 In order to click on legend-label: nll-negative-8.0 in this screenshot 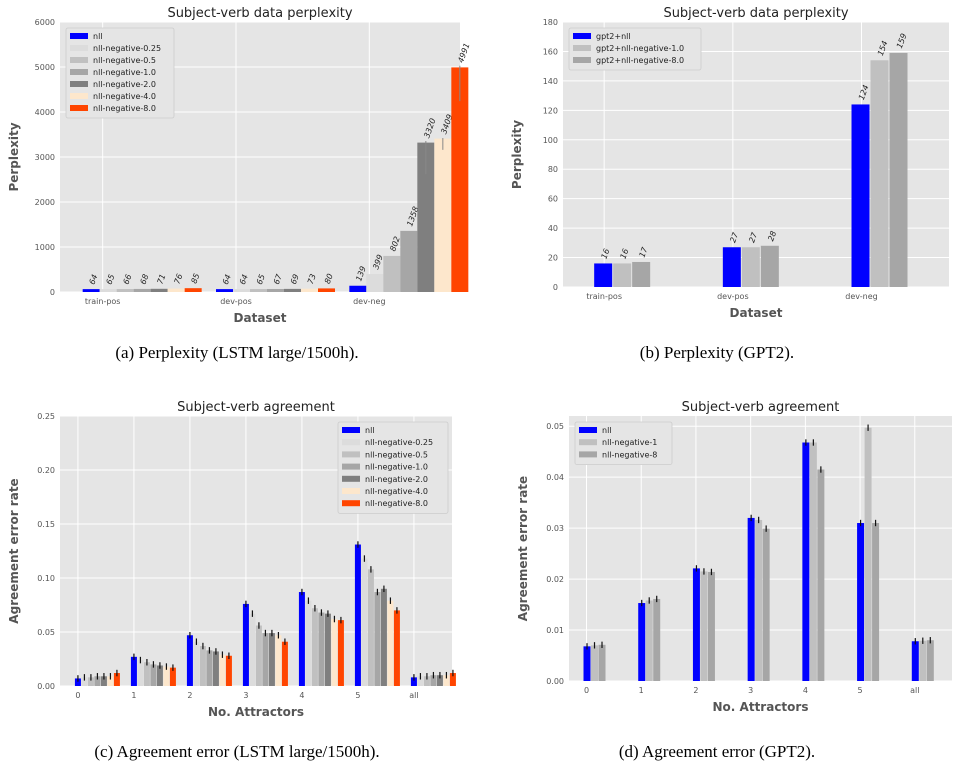, I will do `click(396, 503)`.